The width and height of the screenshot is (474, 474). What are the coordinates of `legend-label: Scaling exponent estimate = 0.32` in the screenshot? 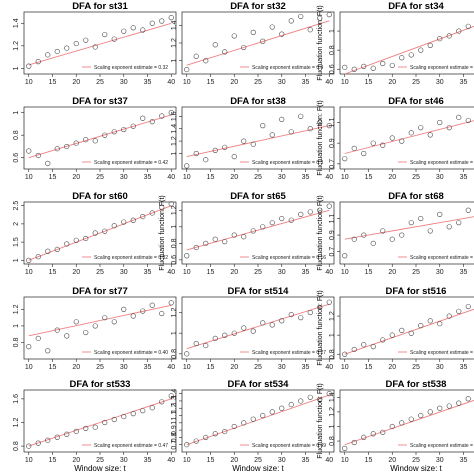 It's located at (131, 68).